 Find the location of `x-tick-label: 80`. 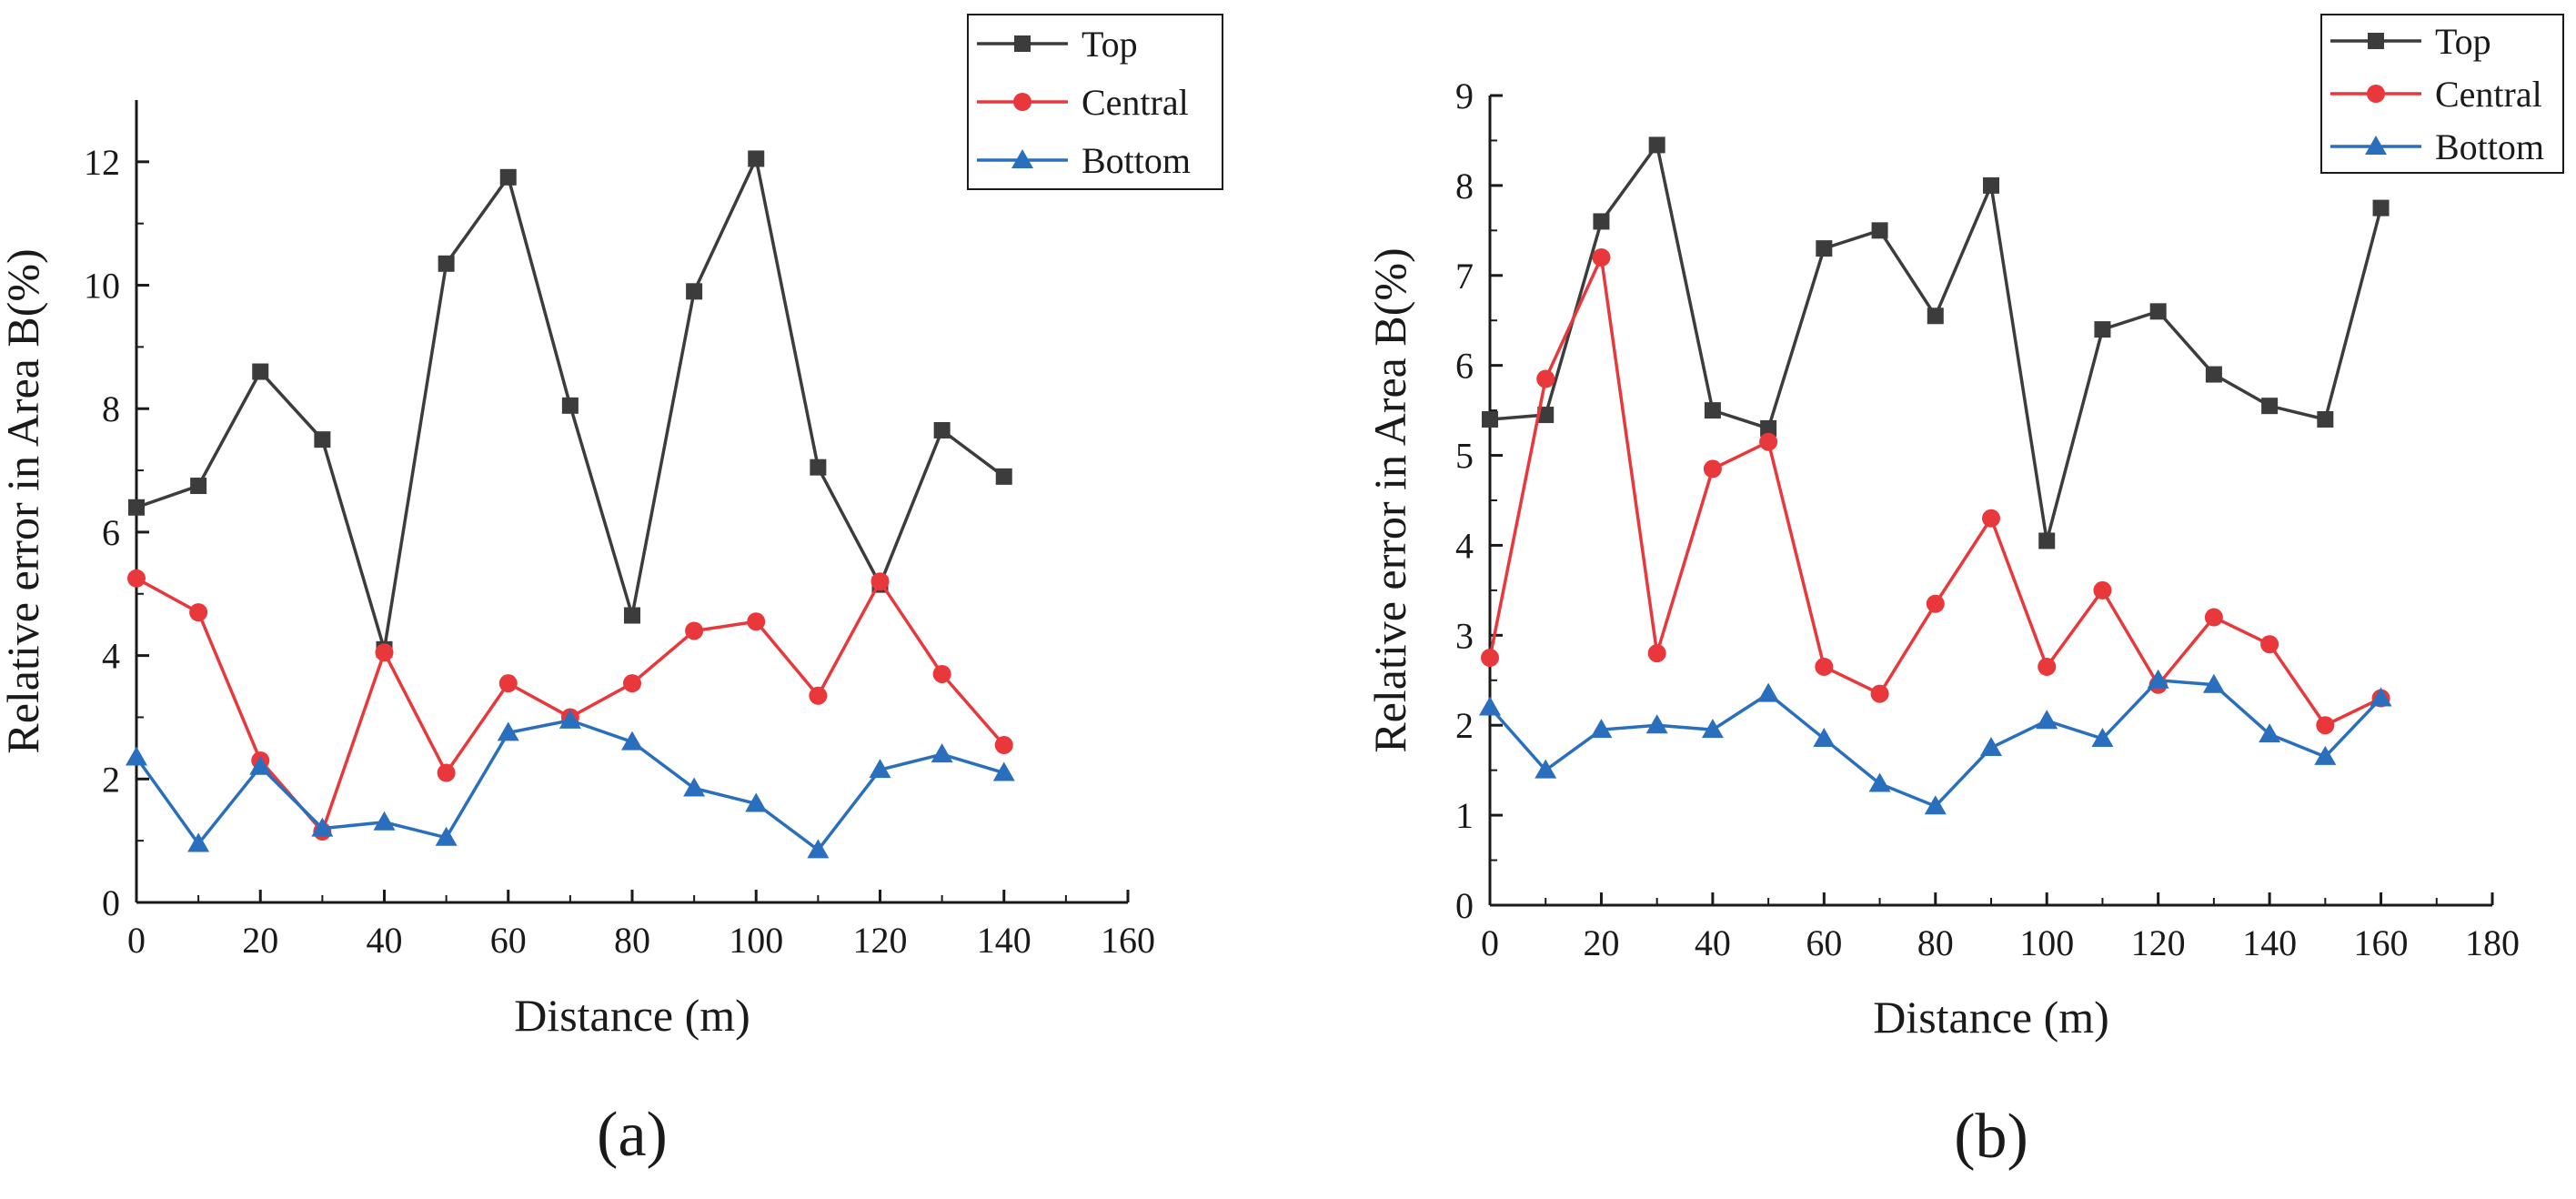

x-tick-label: 80 is located at coordinates (1935, 942).